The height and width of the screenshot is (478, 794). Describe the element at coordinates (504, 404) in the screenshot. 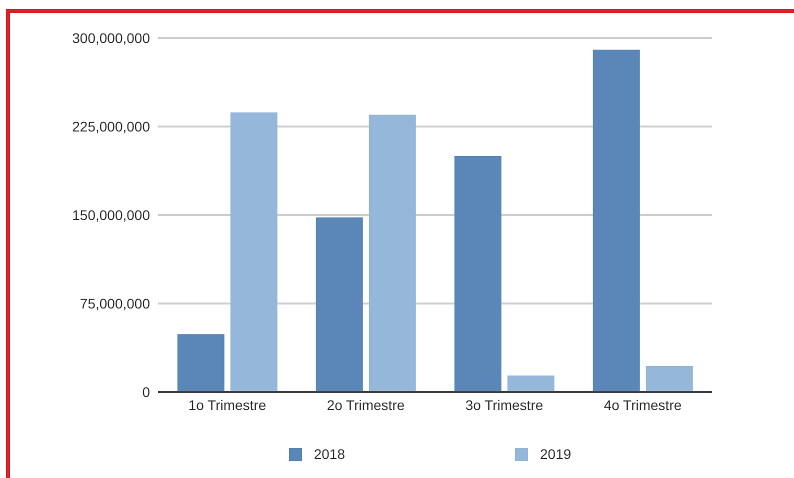

I see `x-tick-label: 3o Trimestre` at that location.